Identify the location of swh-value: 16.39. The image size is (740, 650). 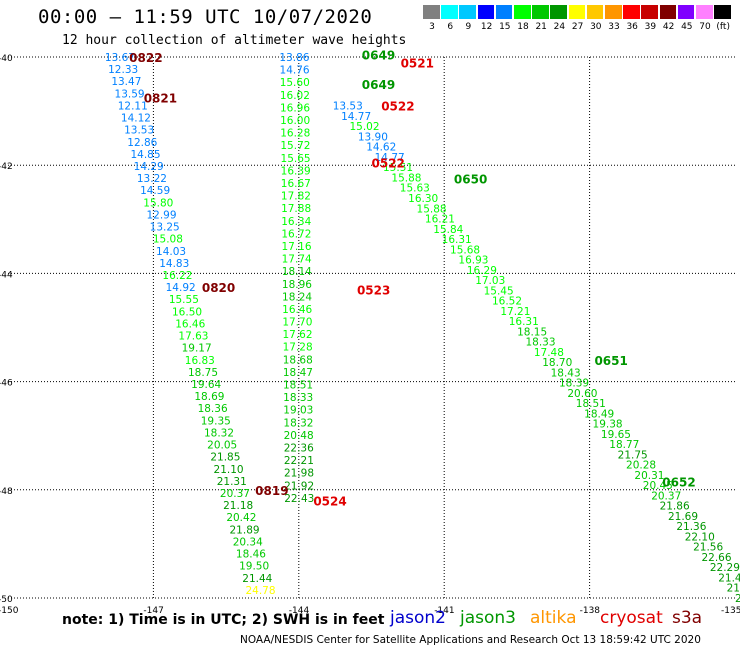
(296, 171).